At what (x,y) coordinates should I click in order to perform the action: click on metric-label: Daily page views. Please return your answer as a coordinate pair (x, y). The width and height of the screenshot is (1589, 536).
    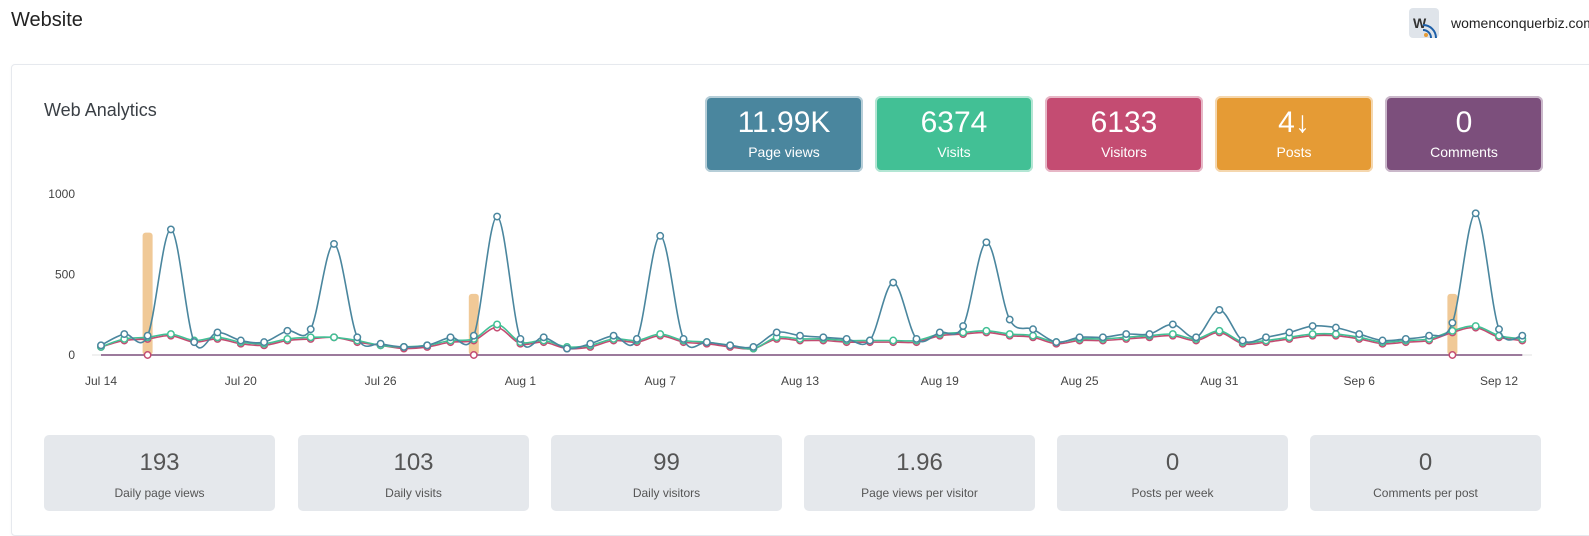
    Looking at the image, I should click on (159, 493).